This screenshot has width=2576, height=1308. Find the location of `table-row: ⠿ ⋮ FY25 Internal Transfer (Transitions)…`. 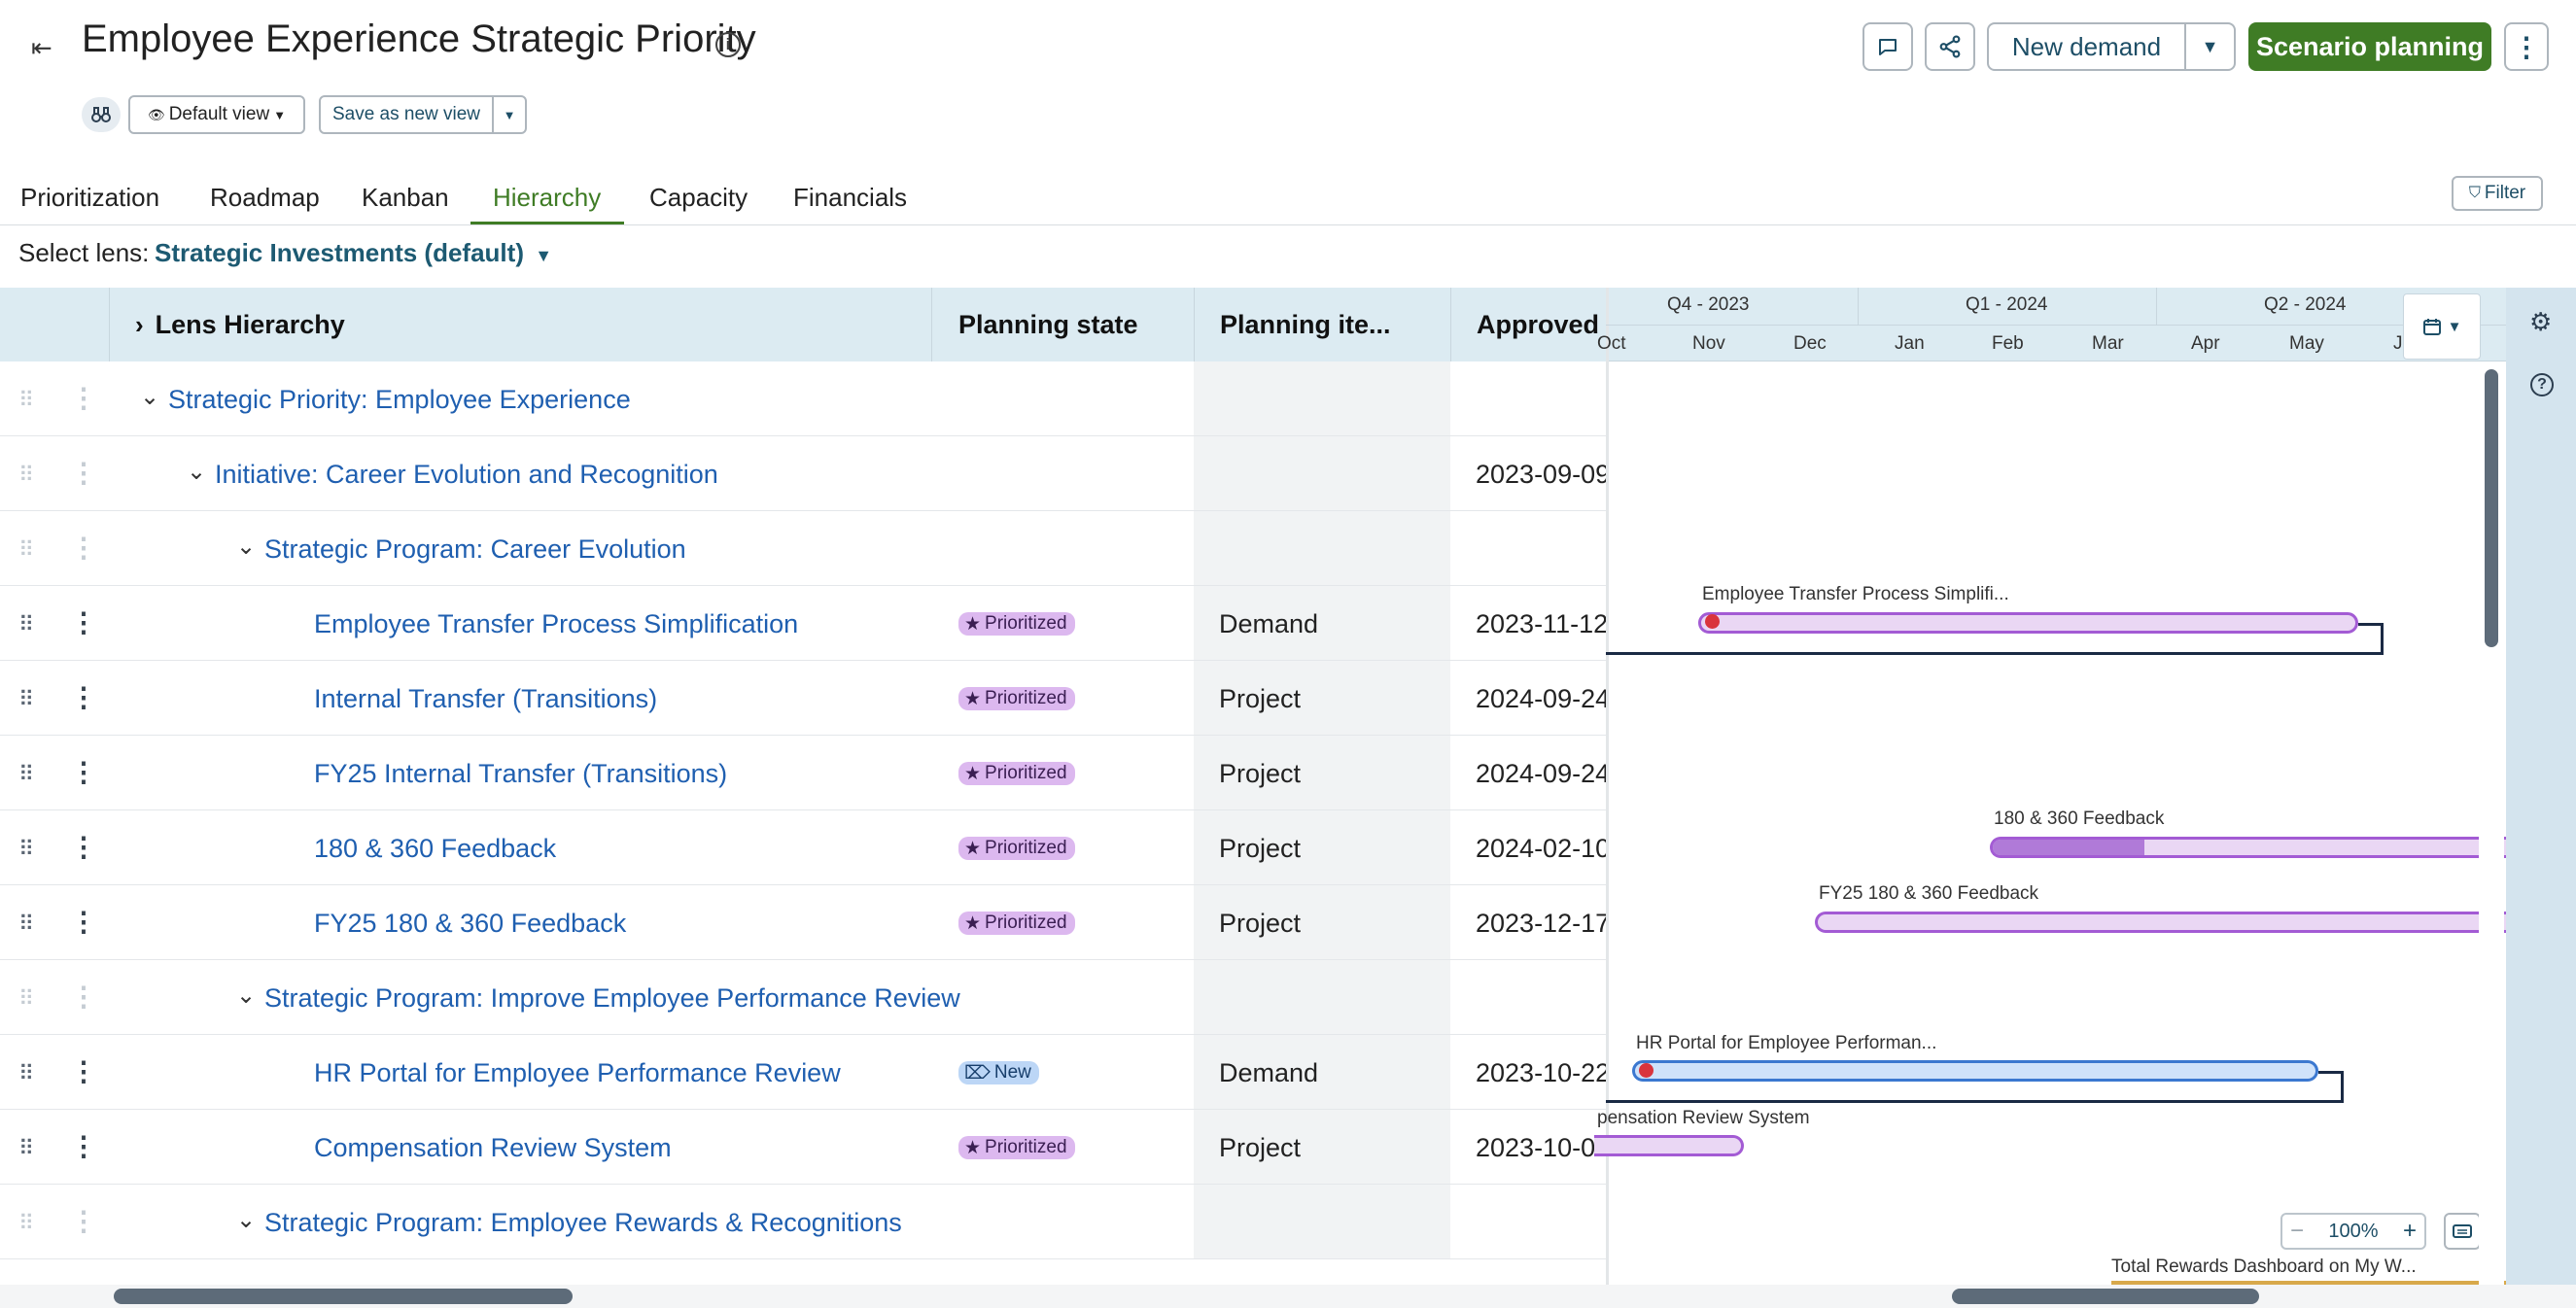

table-row: ⠿ ⋮ FY25 Internal Transfer (Transitions)… is located at coordinates (805, 773).